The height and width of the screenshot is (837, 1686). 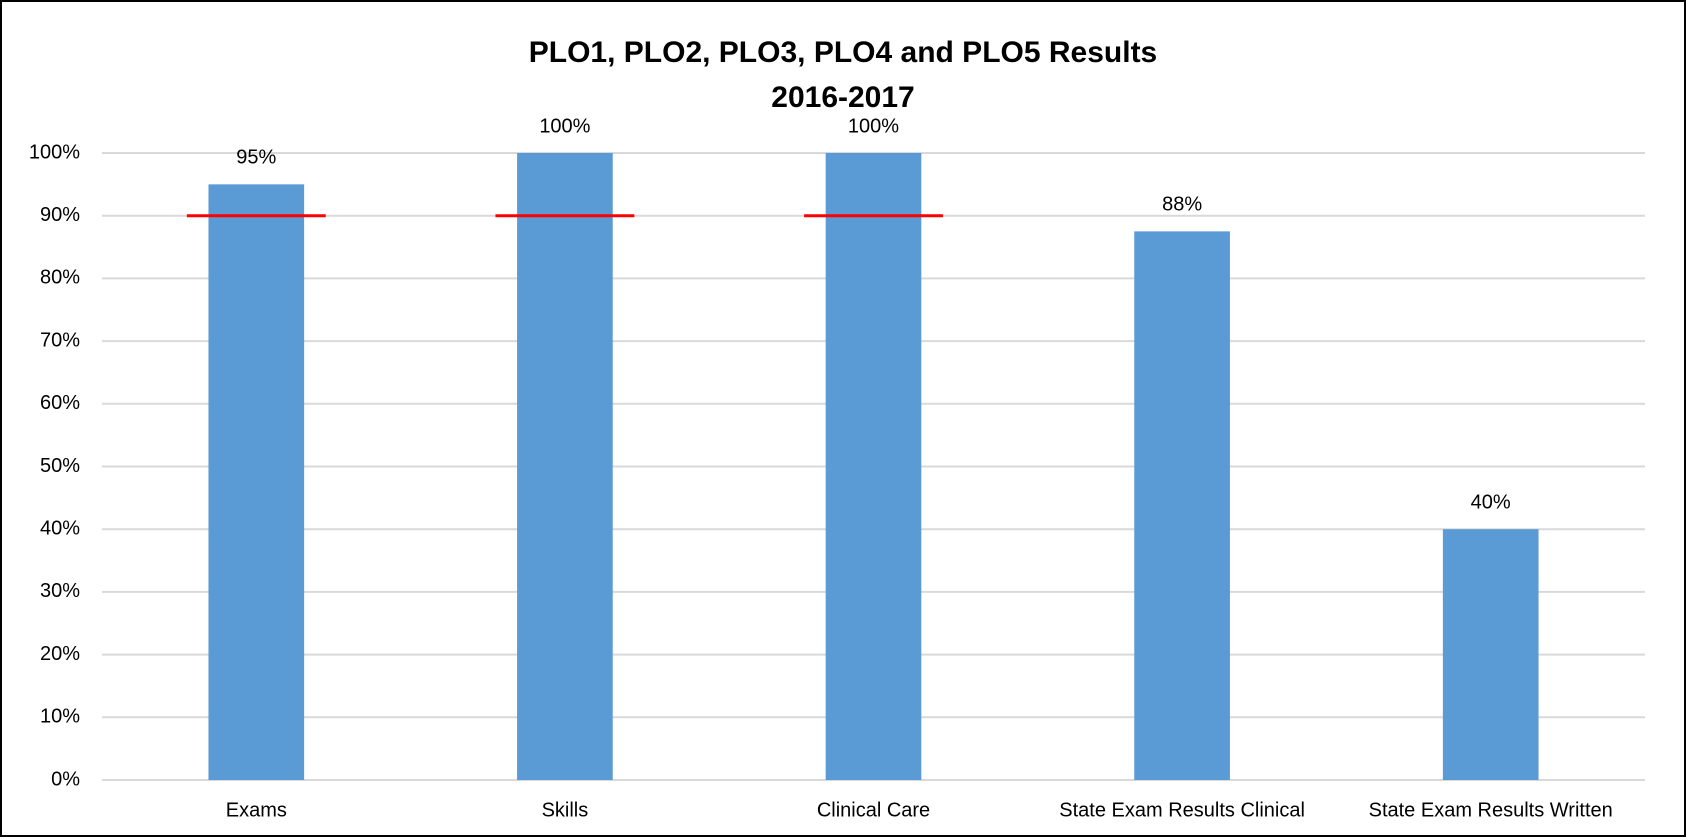 I want to click on y-tick-label: 80%, so click(x=60, y=278).